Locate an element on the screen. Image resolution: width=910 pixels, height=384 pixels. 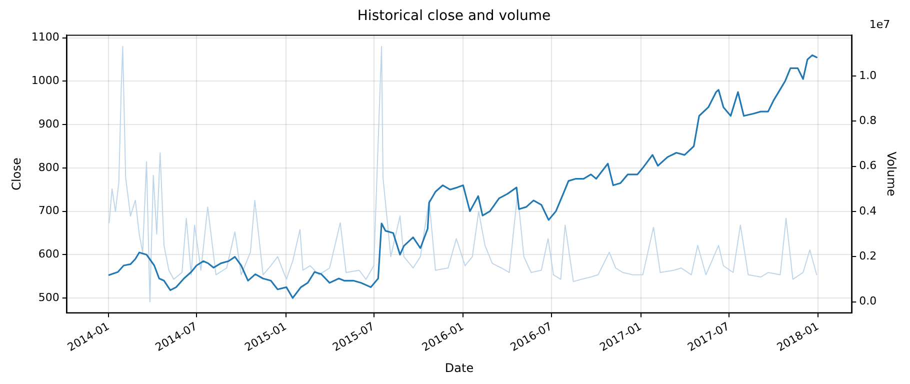
y-axis-title: Close is located at coordinates (16, 174).